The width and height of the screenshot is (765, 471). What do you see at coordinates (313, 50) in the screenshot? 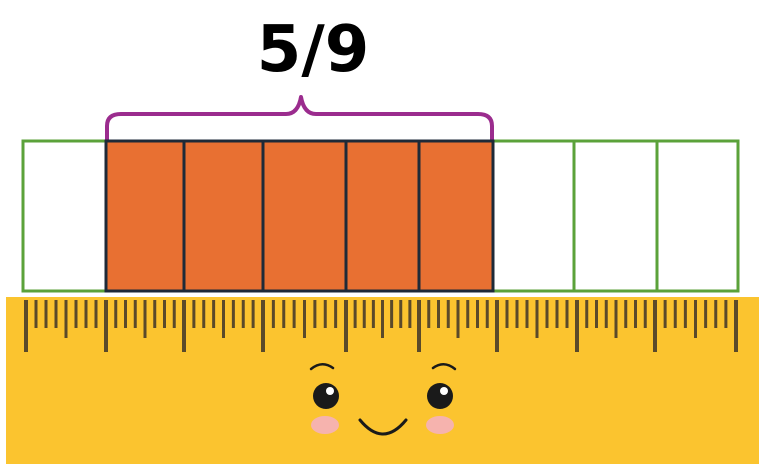
I see `fraction-label: 5/9` at bounding box center [313, 50].